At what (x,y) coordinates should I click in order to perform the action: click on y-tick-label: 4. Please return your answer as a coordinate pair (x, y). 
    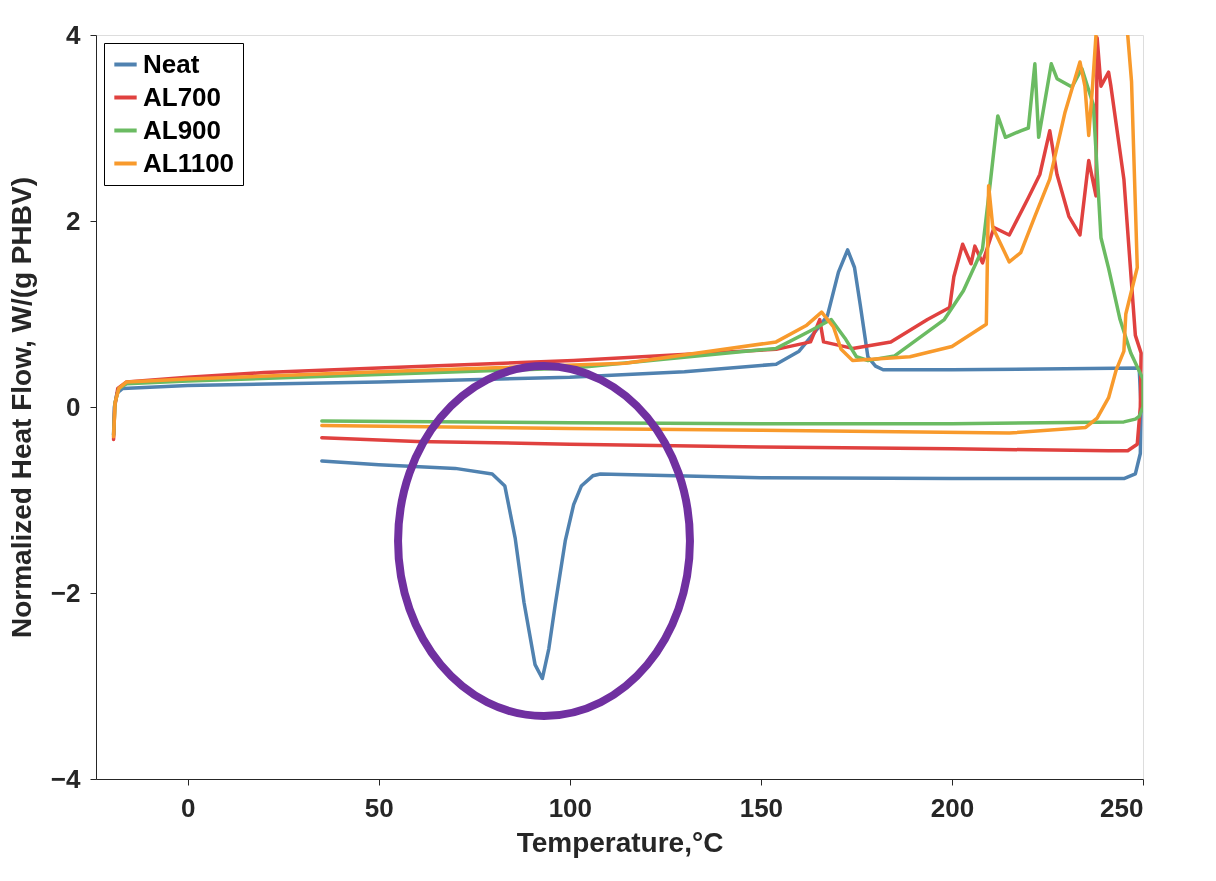
    Looking at the image, I should click on (74, 34).